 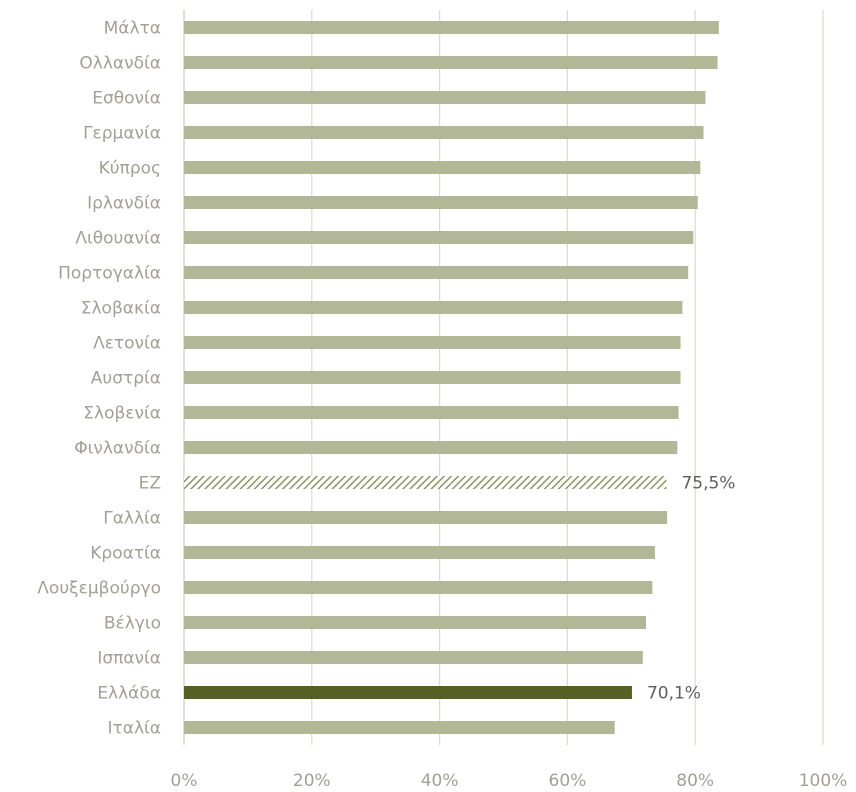 I want to click on category-label: Μάλτα, so click(x=132, y=29).